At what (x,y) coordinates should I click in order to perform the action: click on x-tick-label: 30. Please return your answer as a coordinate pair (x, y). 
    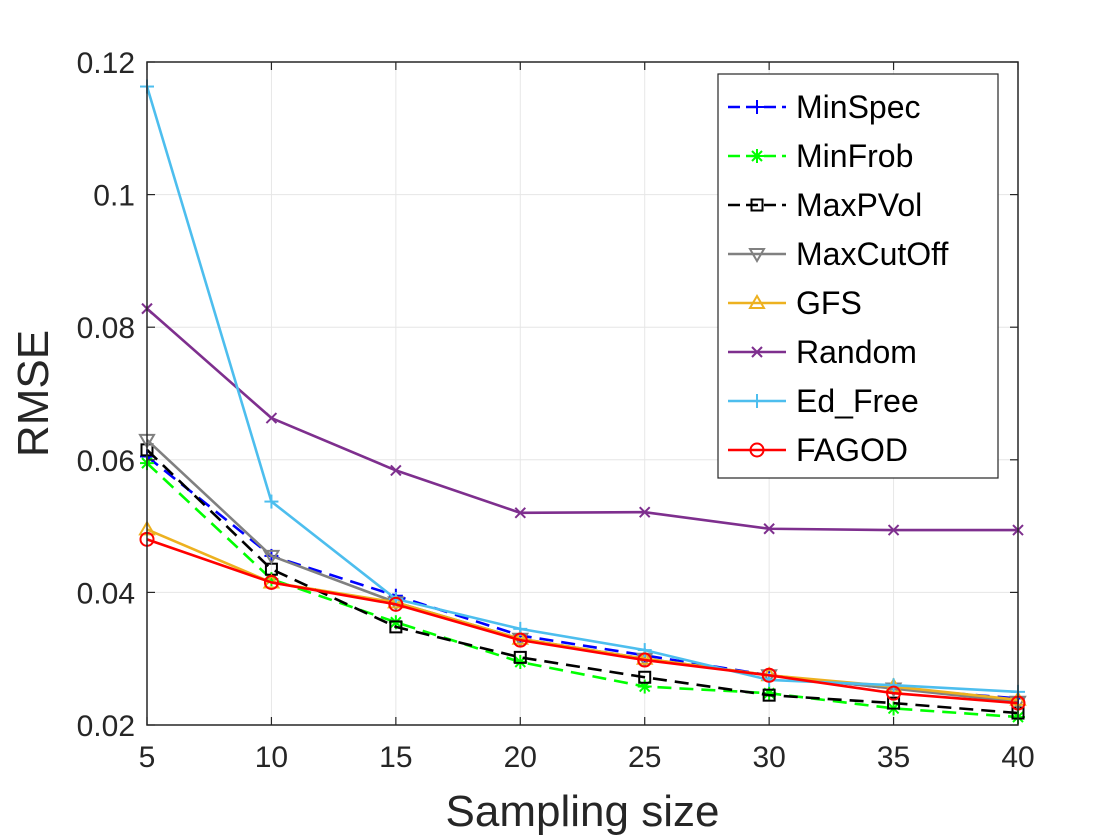
    Looking at the image, I should click on (768, 757).